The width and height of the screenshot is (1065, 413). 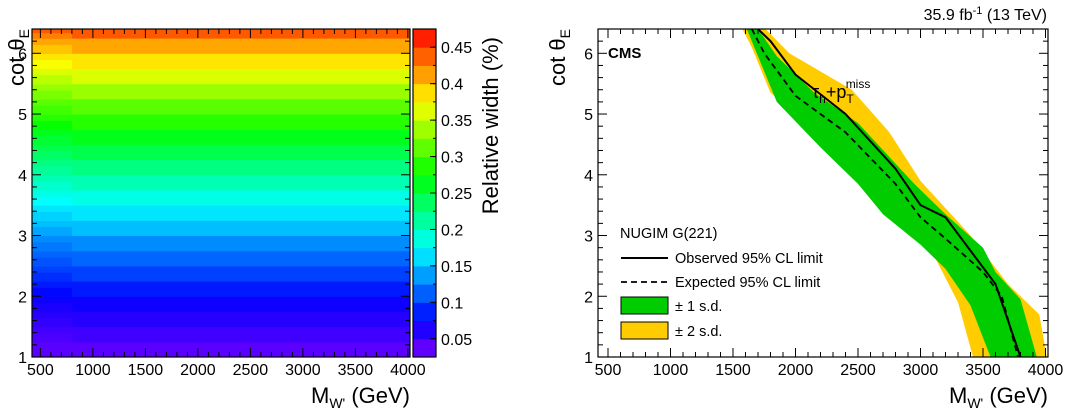 What do you see at coordinates (608, 370) in the screenshot?
I see `x-tick-label: 500` at bounding box center [608, 370].